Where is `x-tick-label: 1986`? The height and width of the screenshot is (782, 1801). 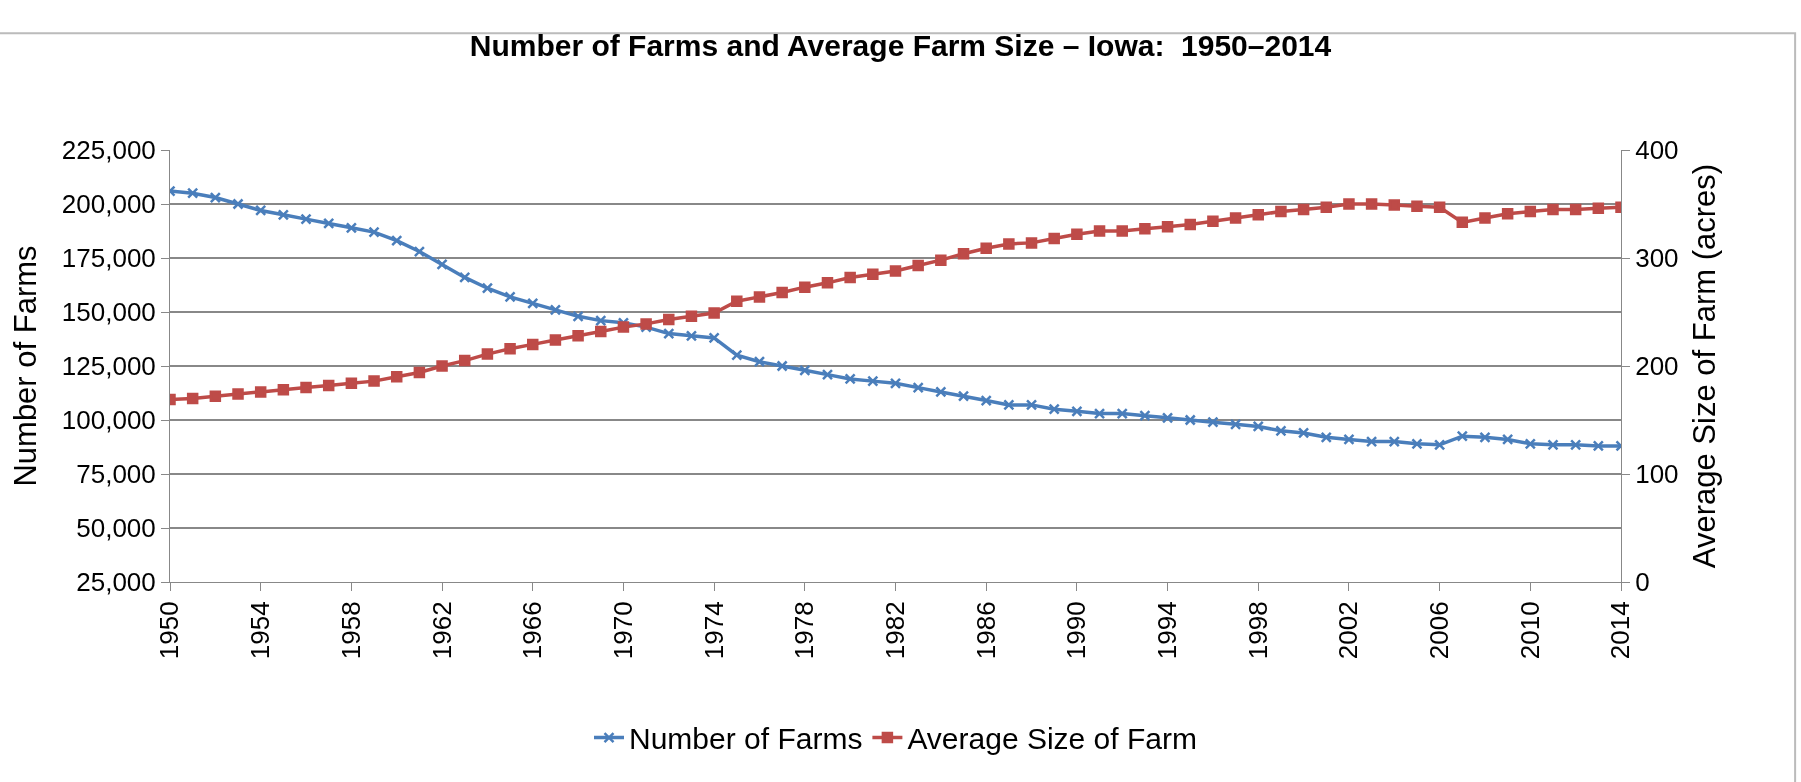
x-tick-label: 1986 is located at coordinates (985, 630).